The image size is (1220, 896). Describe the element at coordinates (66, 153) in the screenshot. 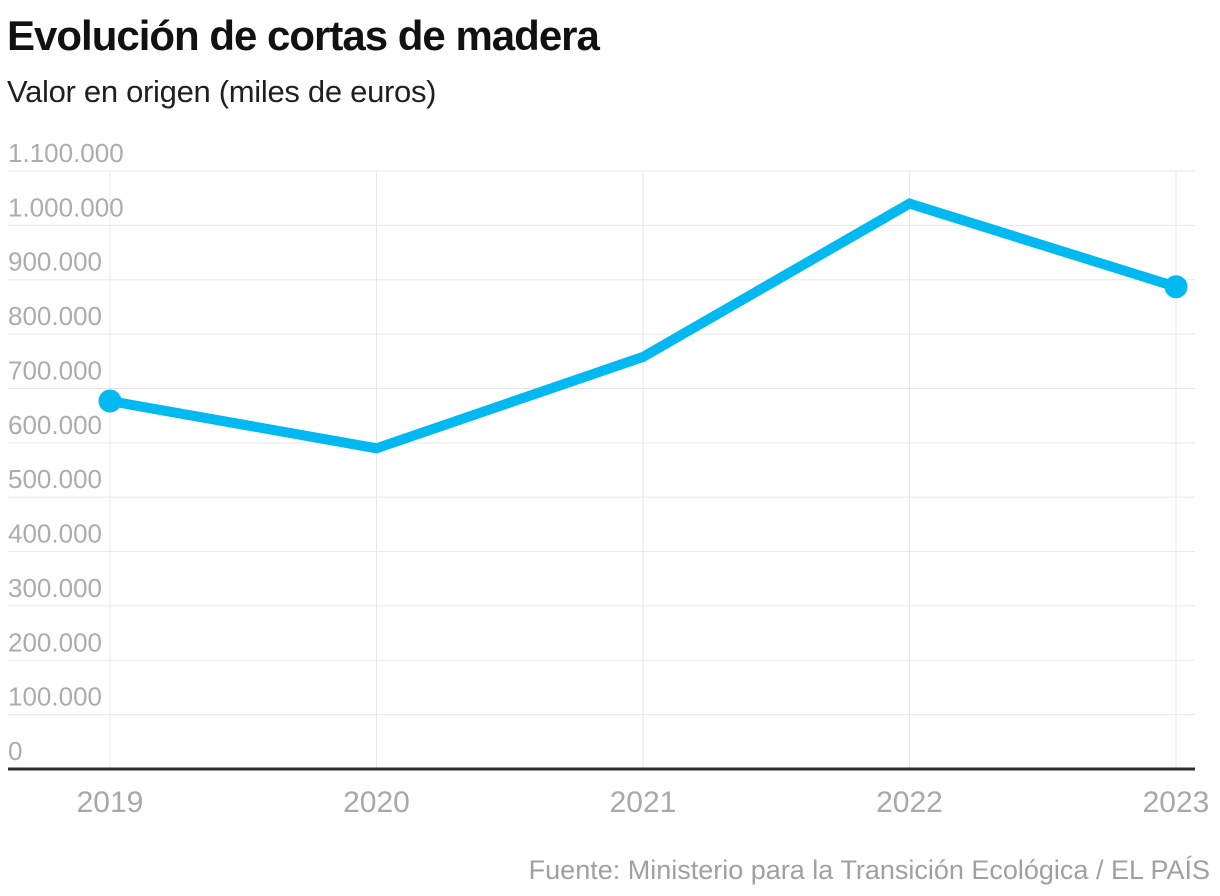

I see `y-tick-label: 1.100.000` at that location.